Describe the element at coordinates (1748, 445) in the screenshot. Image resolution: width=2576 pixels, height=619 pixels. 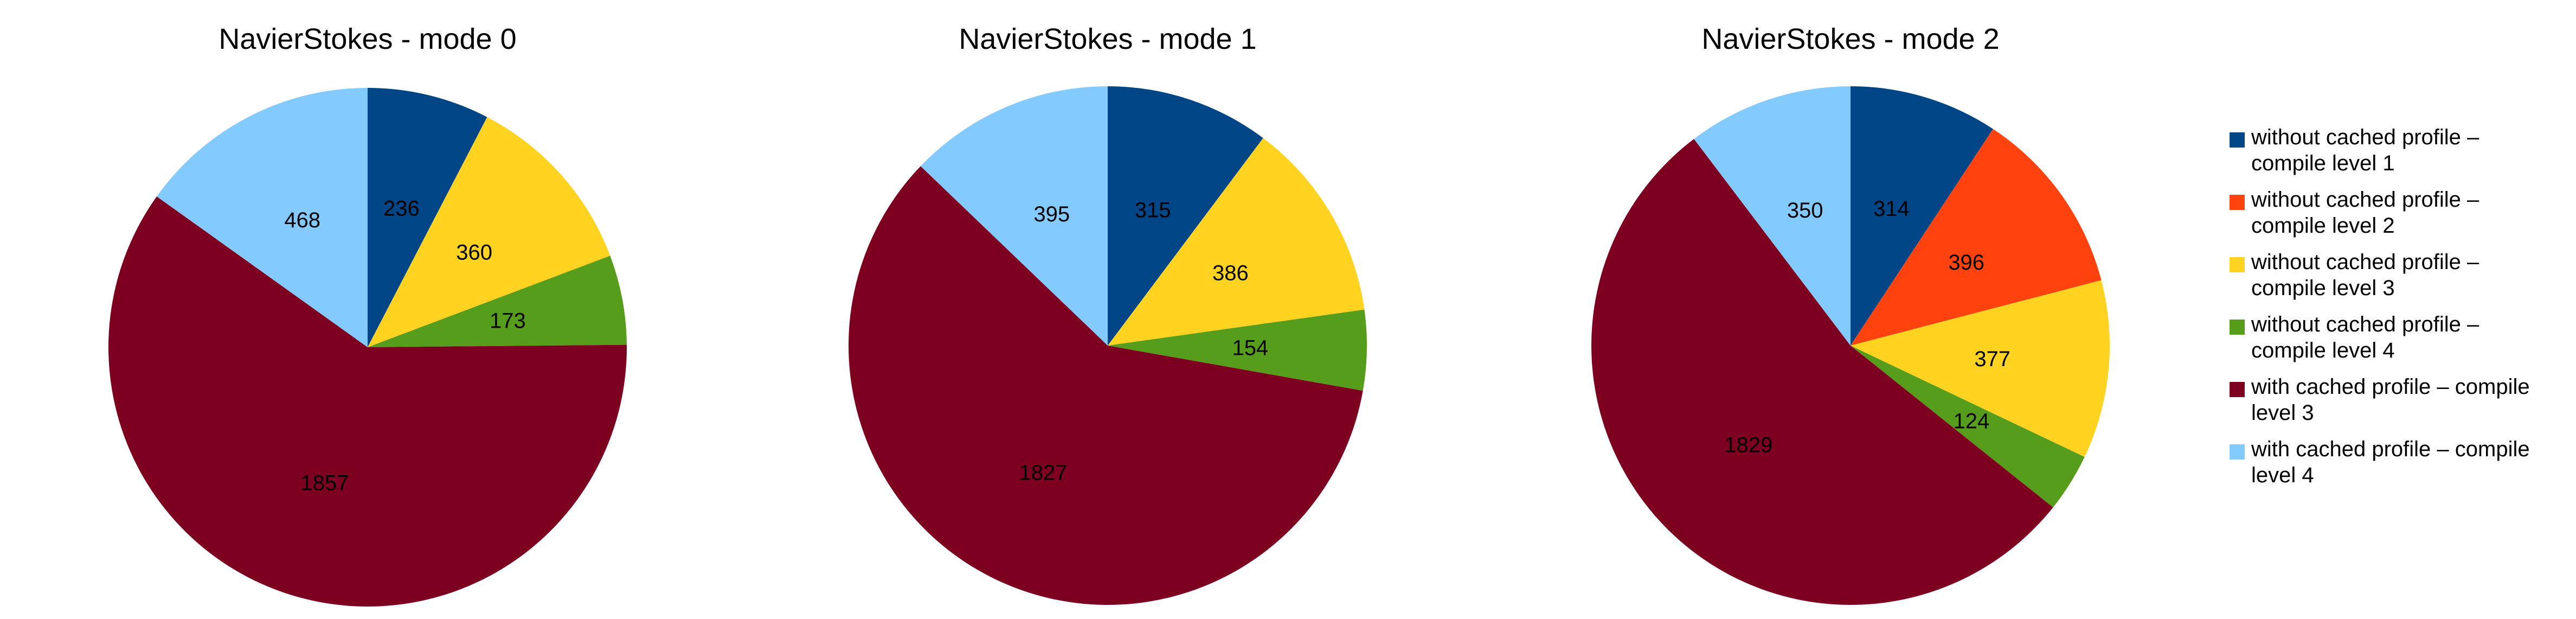
I see `slice-value-label: 1829` at that location.